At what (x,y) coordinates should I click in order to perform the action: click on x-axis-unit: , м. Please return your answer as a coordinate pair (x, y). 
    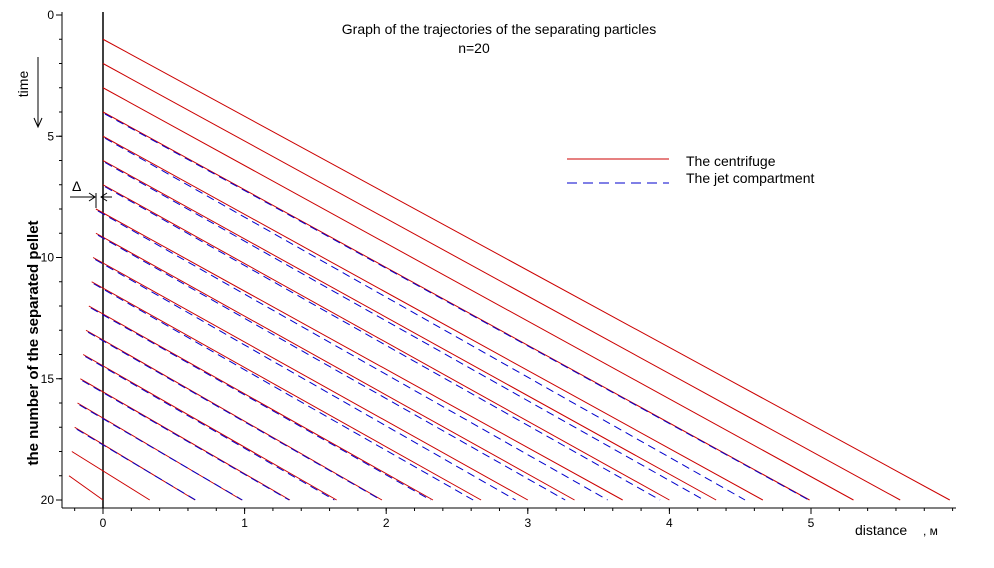
    Looking at the image, I should click on (930, 531).